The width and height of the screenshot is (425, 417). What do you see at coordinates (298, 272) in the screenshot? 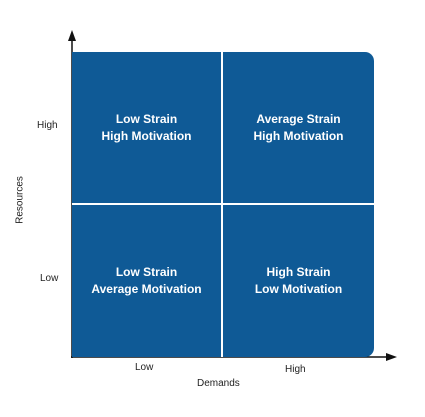
I see `quadrant-line-1: High Strain` at bounding box center [298, 272].